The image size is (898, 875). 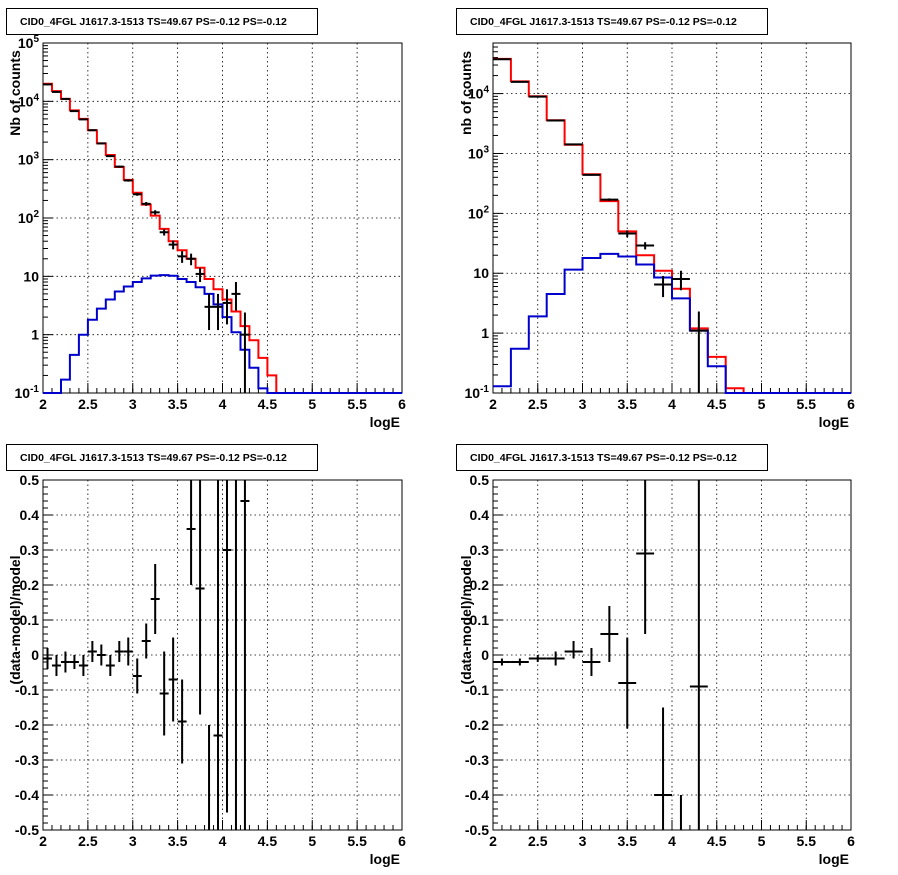 What do you see at coordinates (480, 480) in the screenshot?
I see `y-tick-label: 0.5` at bounding box center [480, 480].